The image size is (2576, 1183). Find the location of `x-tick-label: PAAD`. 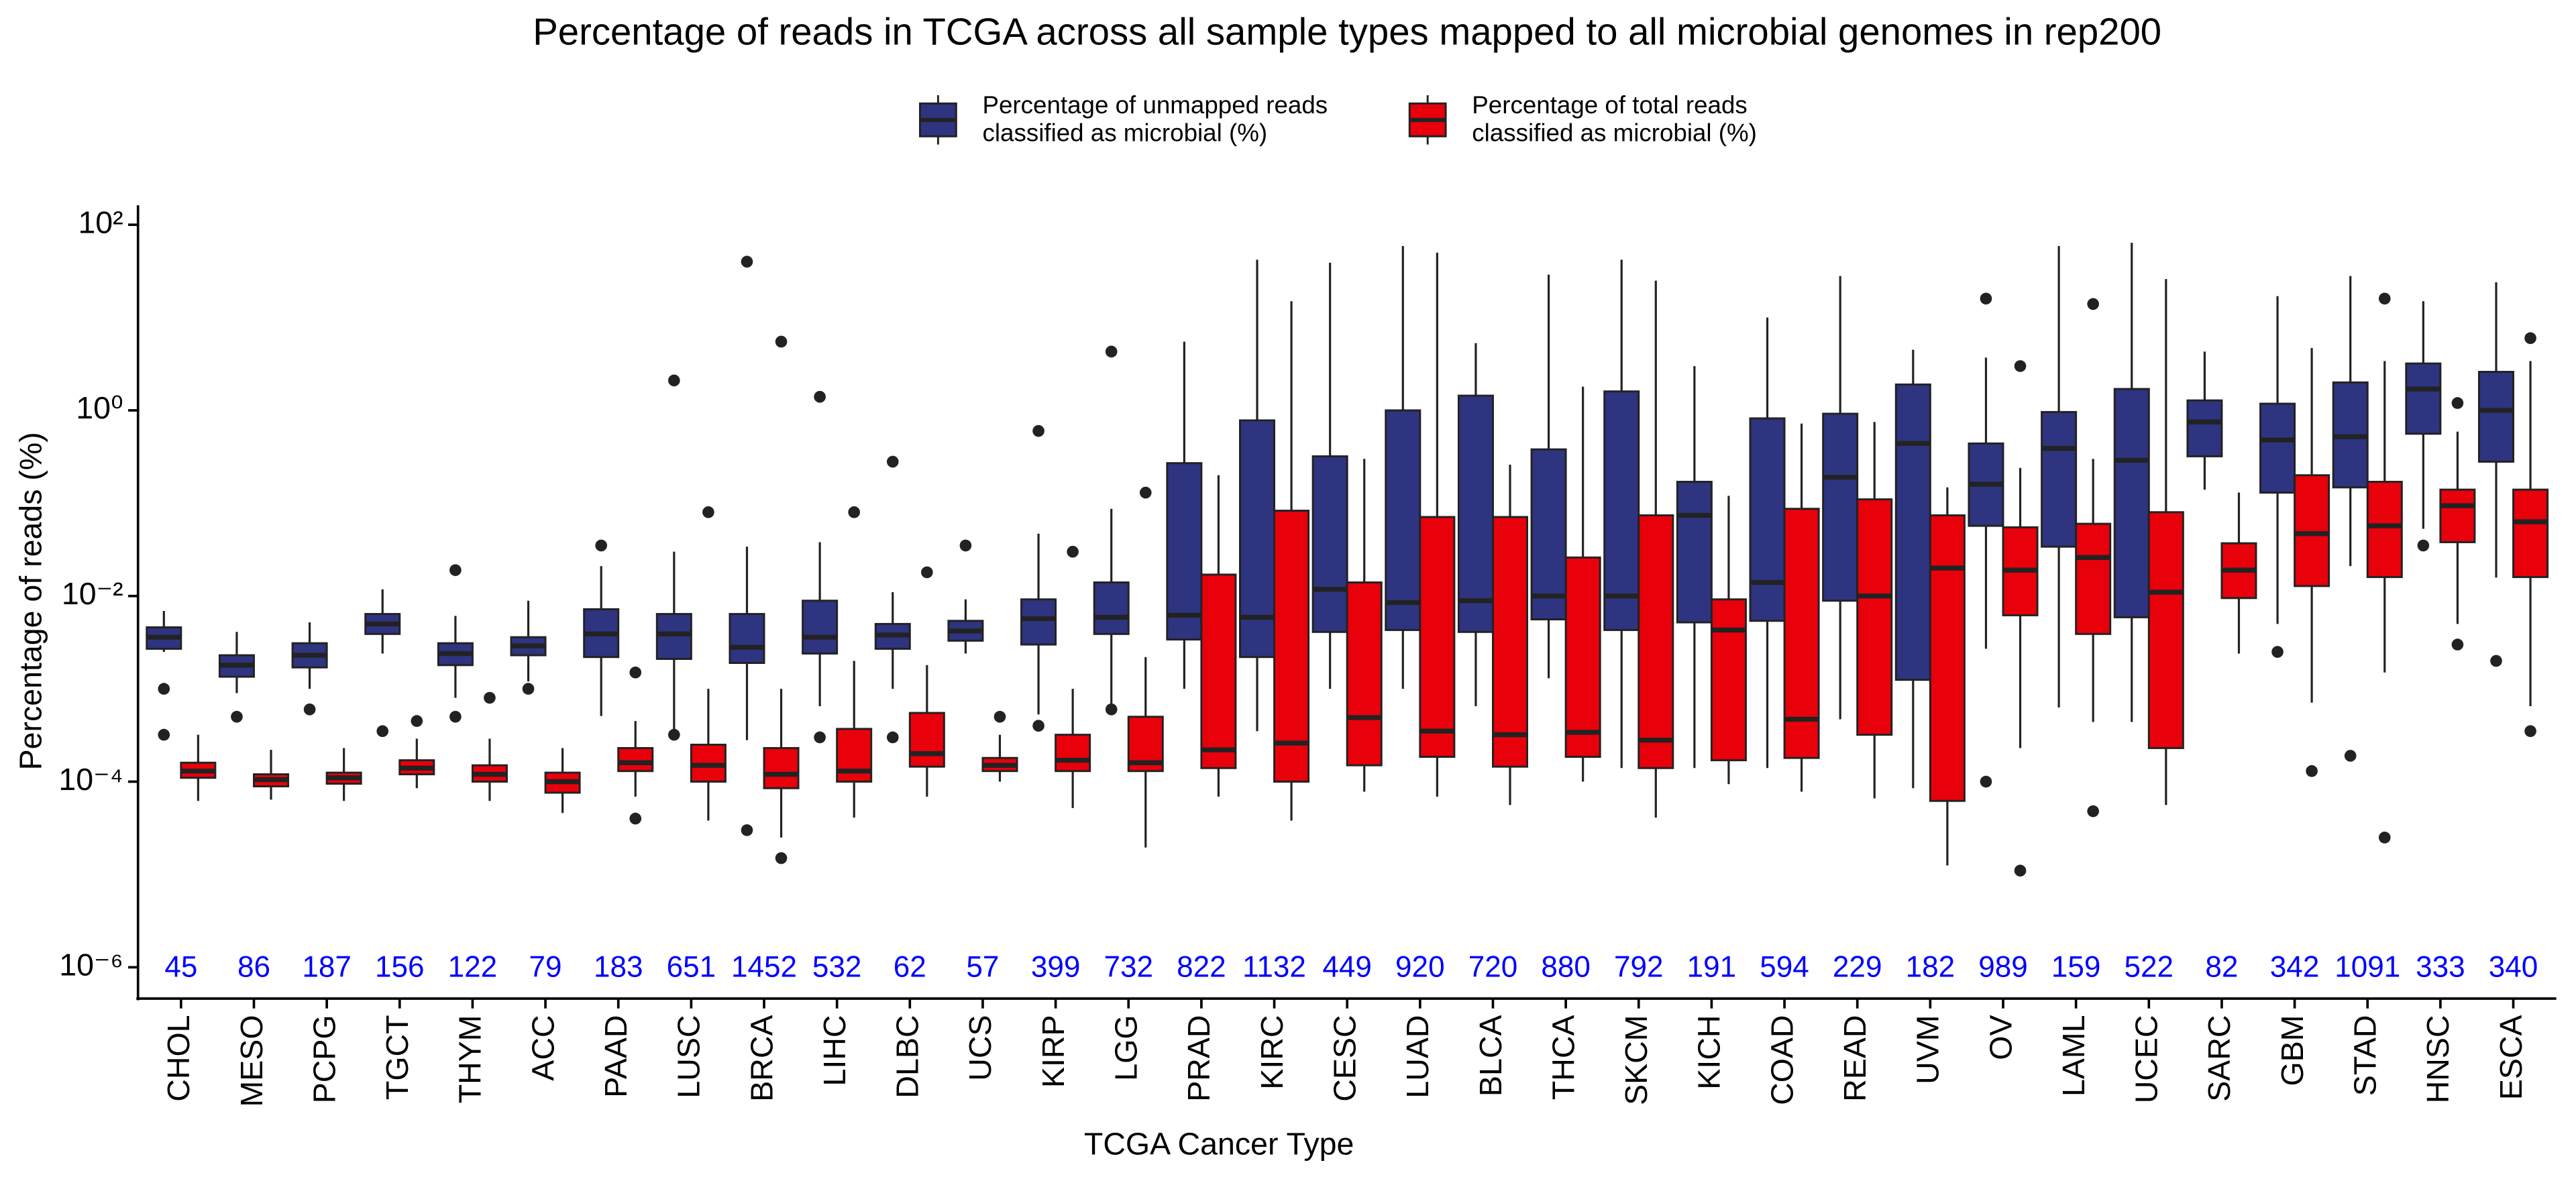

x-tick-label: PAAD is located at coordinates (615, 1056).